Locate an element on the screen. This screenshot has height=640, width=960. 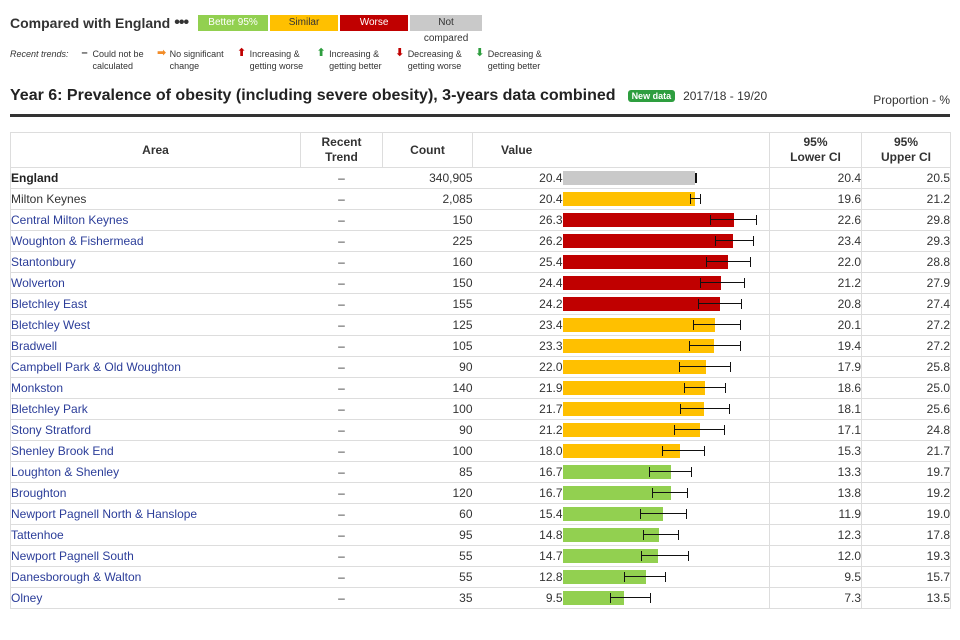
table-row: Central Milton Keynes –150 26.3 22.6 29.8 is located at coordinates (481, 220).